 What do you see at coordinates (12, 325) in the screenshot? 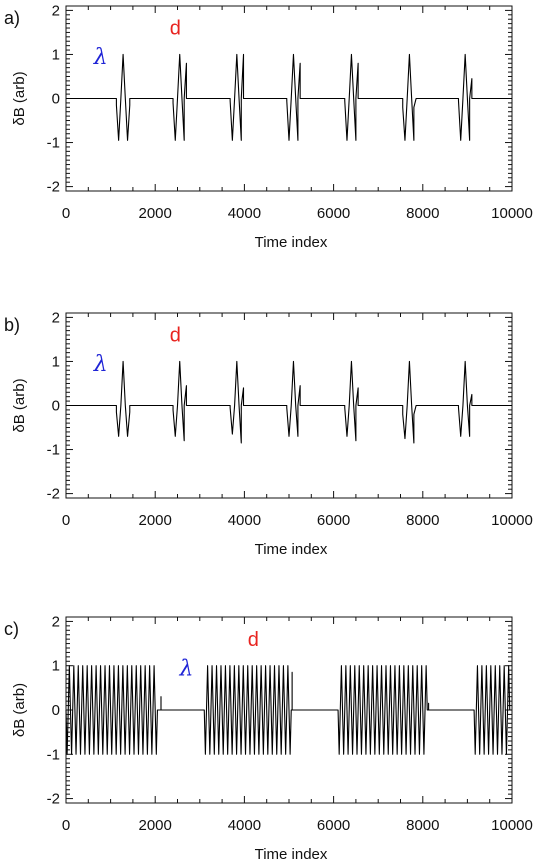
I see `panel-label: b)` at bounding box center [12, 325].